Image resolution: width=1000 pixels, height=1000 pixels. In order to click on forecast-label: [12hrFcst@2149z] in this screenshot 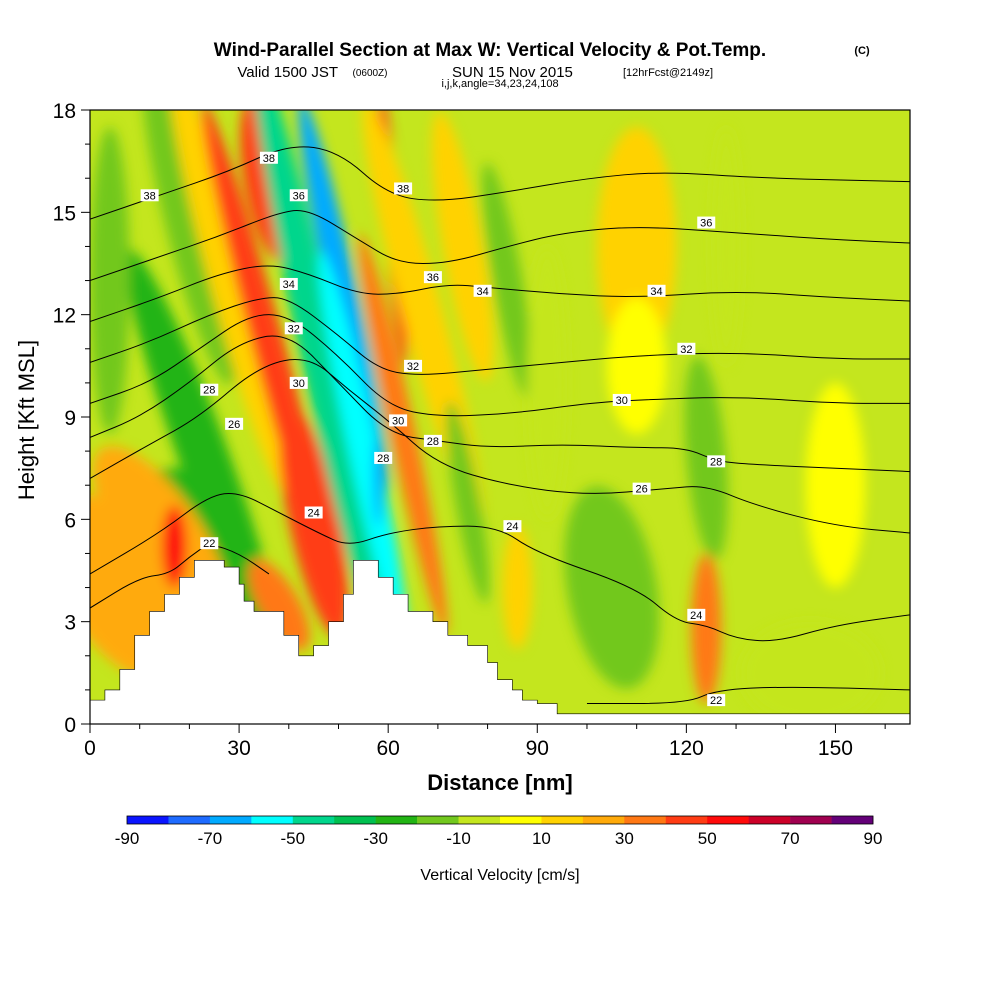, I will do `click(668, 73)`.